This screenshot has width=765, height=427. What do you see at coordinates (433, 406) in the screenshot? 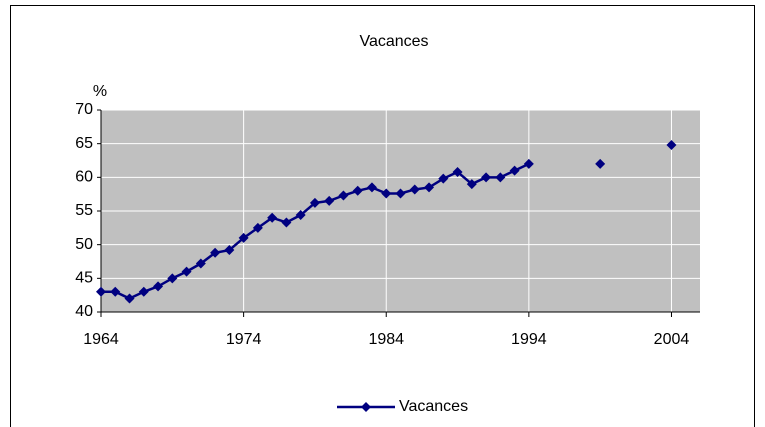
I see `legend-label: Vacances` at bounding box center [433, 406].